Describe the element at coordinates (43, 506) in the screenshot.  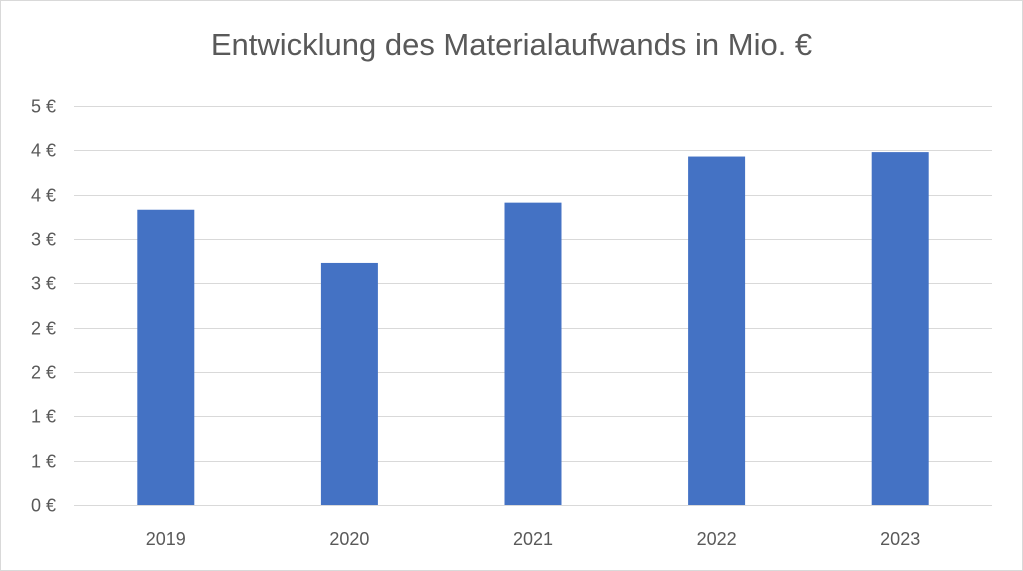
I see `y-tick-label: 0 €` at that location.